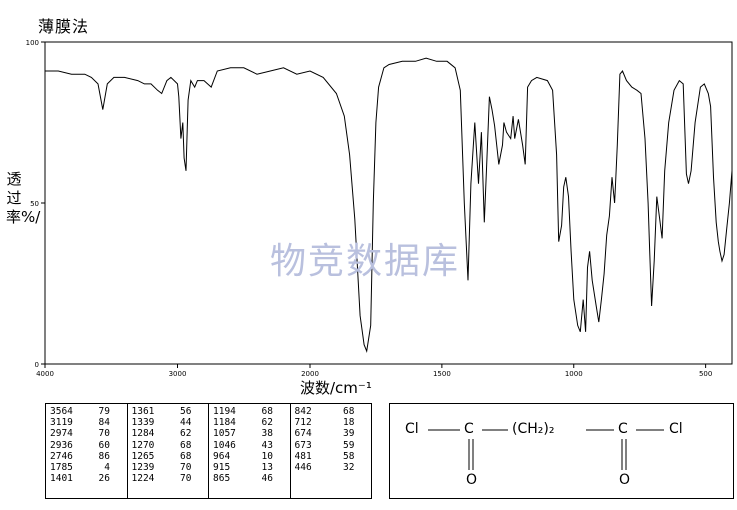  What do you see at coordinates (88, 422) in the screenshot?
I see `peak-row: 3119 84` at bounding box center [88, 422].